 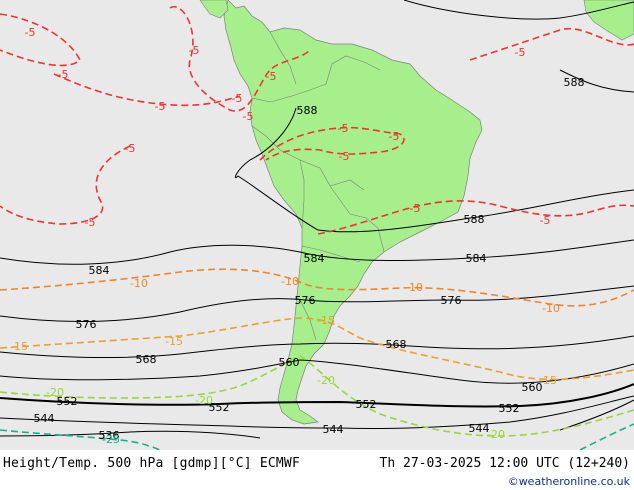 What do you see at coordinates (240, 58) in the screenshot?
I see `temp-m5-andes` at bounding box center [240, 58].